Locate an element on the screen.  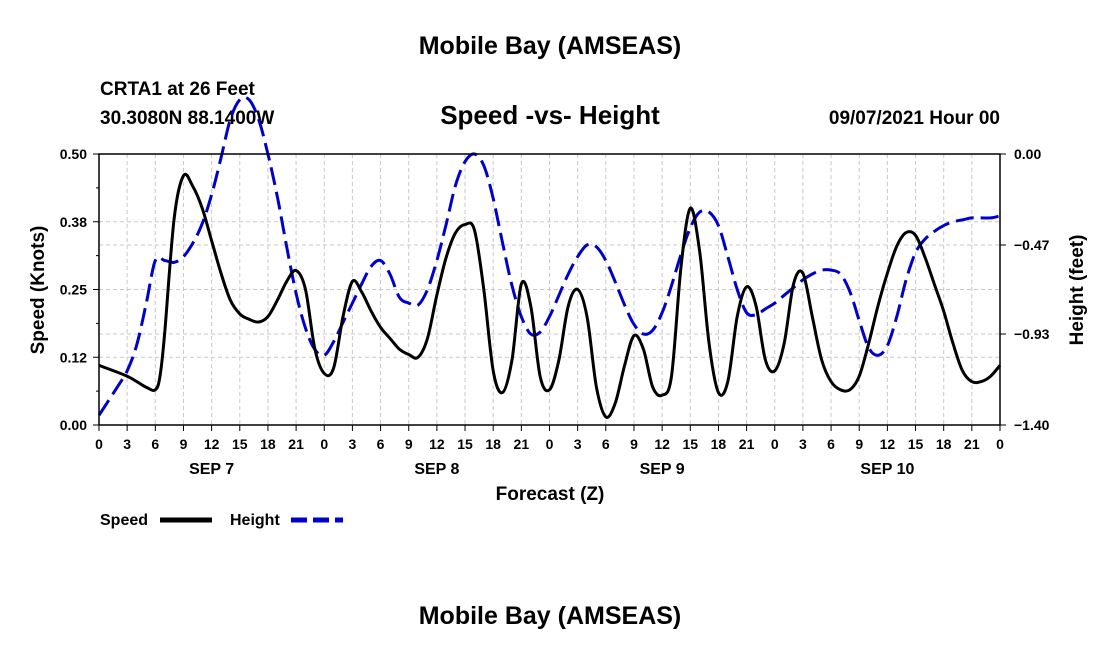
x-axis-title: Forecast (Z) is located at coordinates (550, 494).